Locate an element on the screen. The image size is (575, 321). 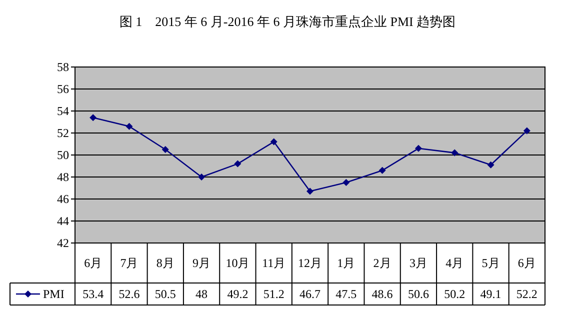
y-tick-label: 50 is located at coordinates (63, 155).